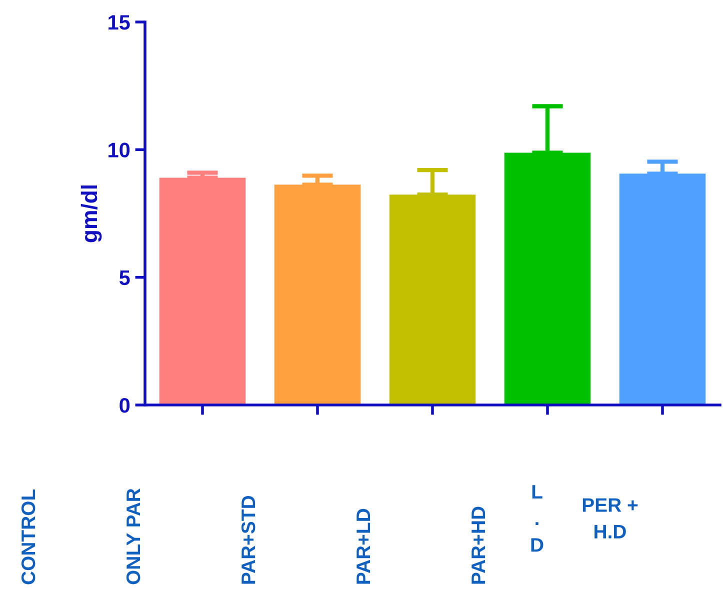 The height and width of the screenshot is (589, 723). What do you see at coordinates (119, 22) in the screenshot?
I see `y-tick-label: 15` at bounding box center [119, 22].